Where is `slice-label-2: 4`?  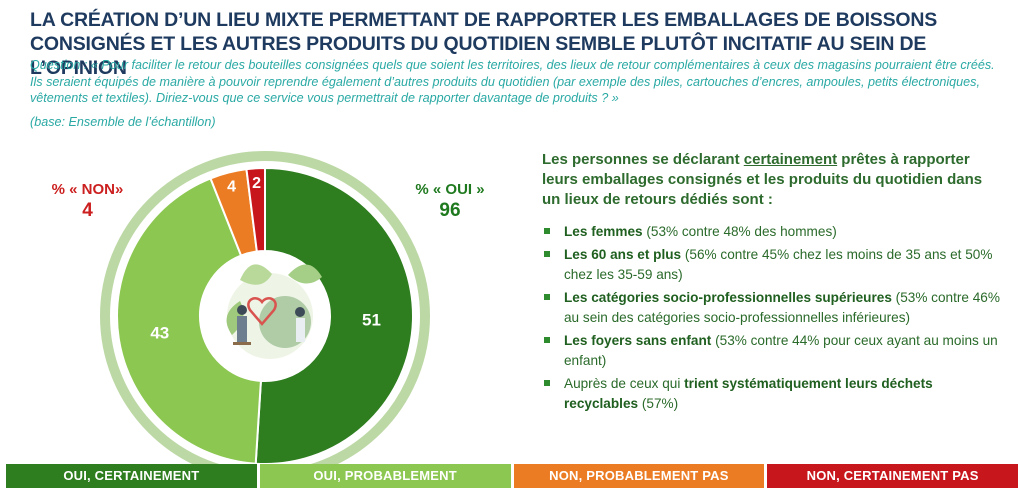
slice-label-2: 4 is located at coordinates (231, 187).